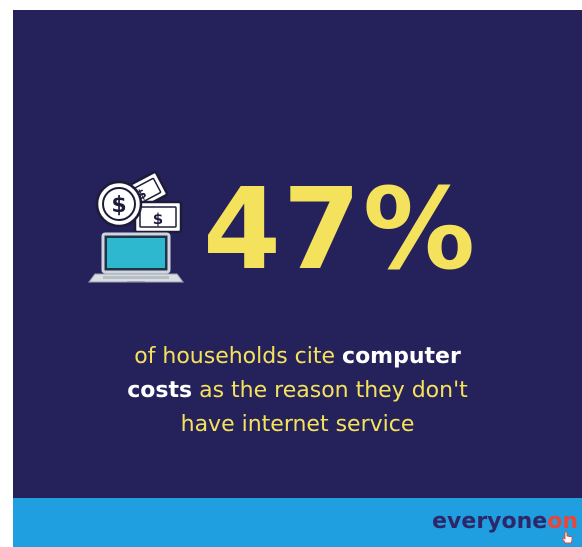  I want to click on brand-logo-accent: on, so click(562, 521).